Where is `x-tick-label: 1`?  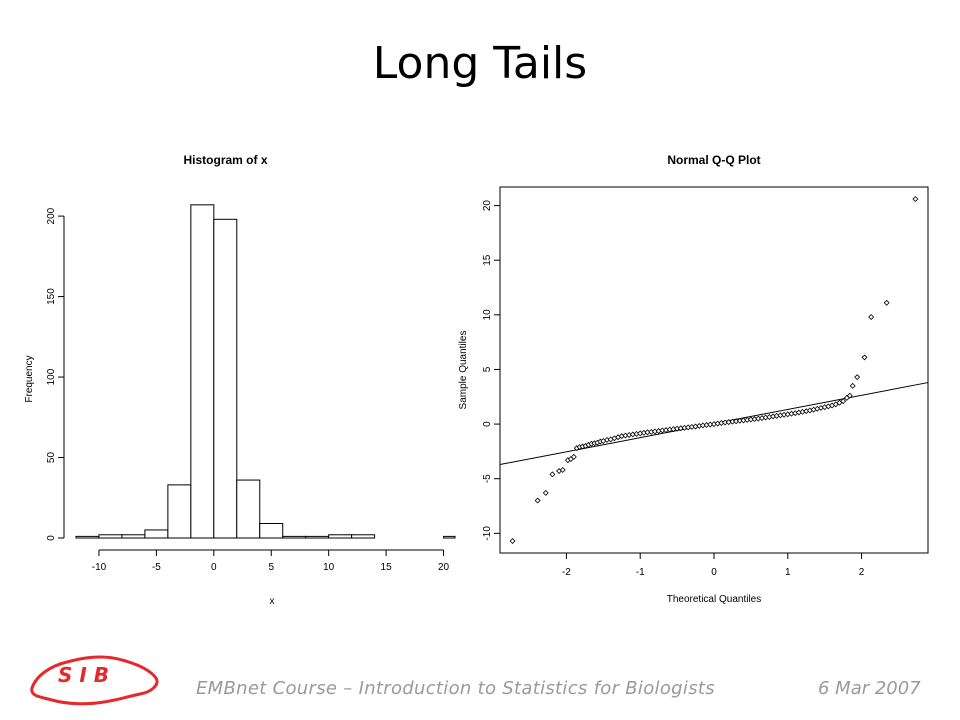 x-tick-label: 1 is located at coordinates (788, 572).